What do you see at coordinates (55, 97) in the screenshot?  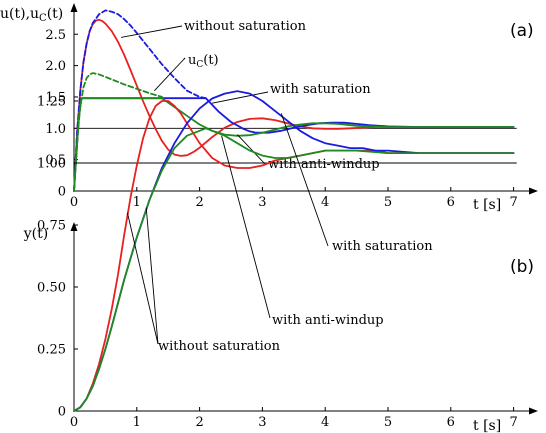 I see `y-tick-label: 1.5` at bounding box center [55, 97].